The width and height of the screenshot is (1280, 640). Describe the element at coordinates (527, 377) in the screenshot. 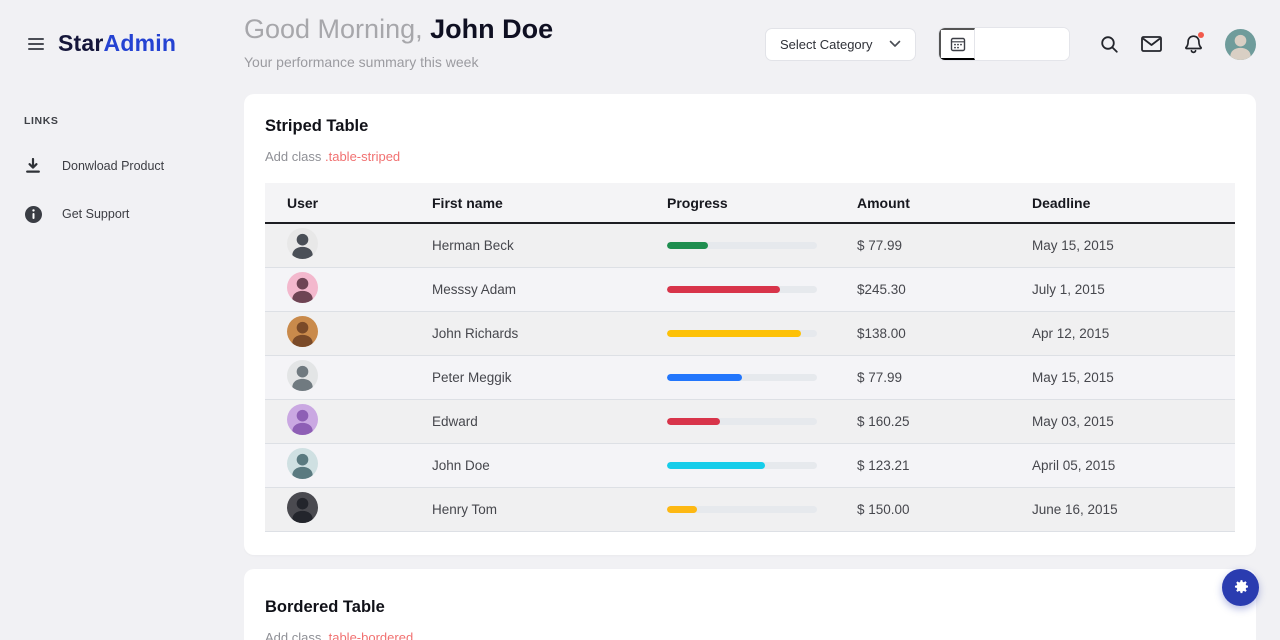

I see `first-name-cell: Peter Meggik` at that location.